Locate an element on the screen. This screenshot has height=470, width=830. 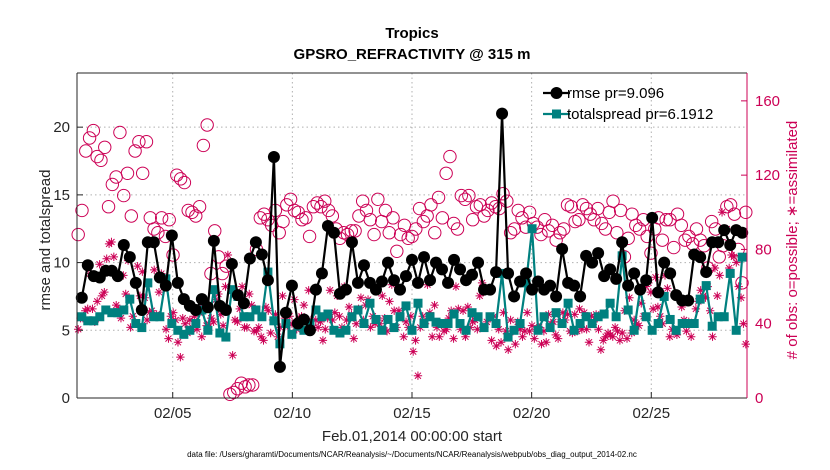
chart-subtitle: GPSRO_REFRACTIVITY @ 315 m is located at coordinates (412, 54).